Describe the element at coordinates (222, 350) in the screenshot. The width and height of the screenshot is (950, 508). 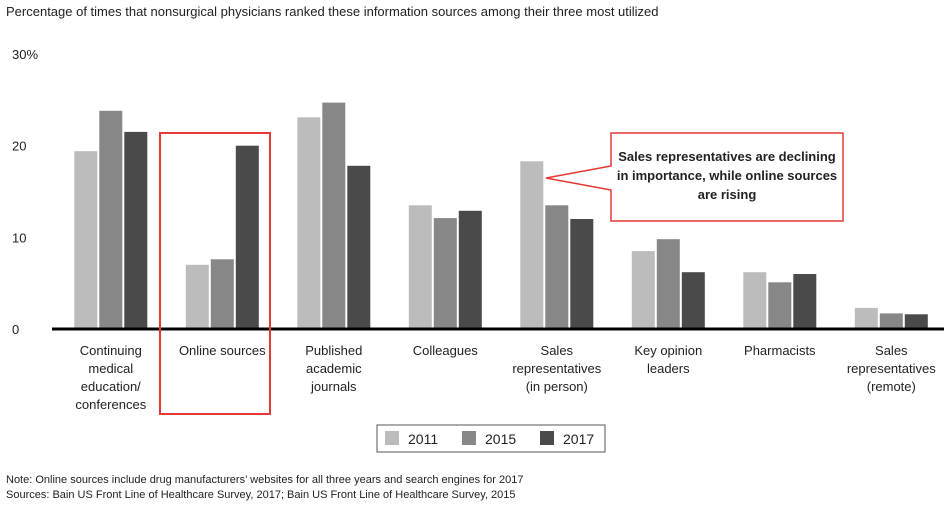
I see `category-label: Online sources` at that location.